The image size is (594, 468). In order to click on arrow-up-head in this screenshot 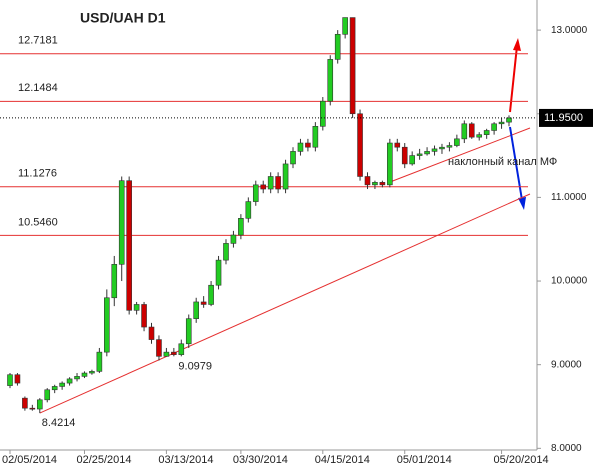, I will do `click(517, 44)`.